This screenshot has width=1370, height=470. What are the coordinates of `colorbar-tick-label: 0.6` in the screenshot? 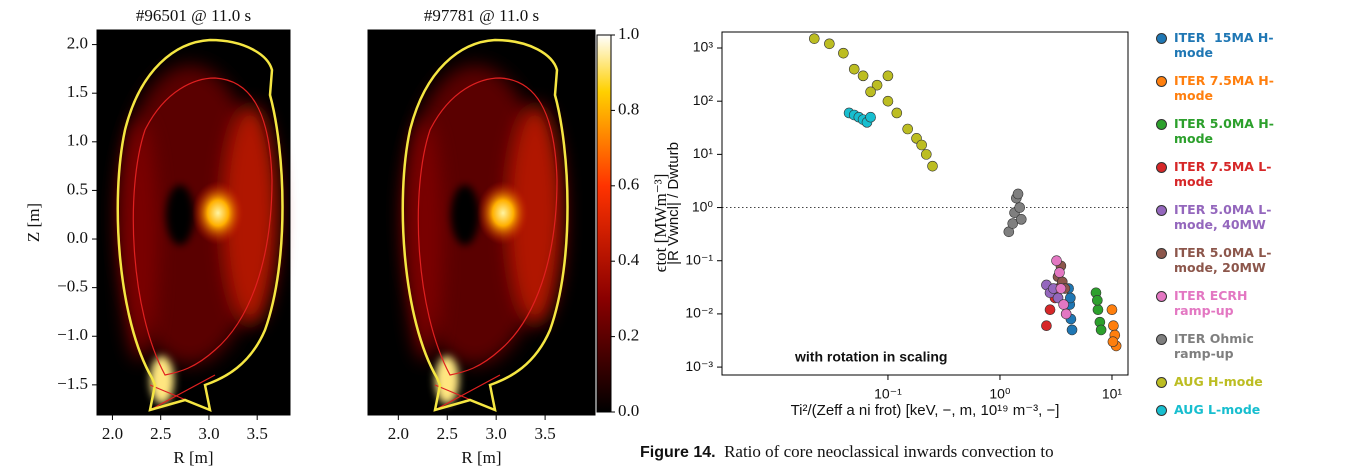 It's located at (628, 184).